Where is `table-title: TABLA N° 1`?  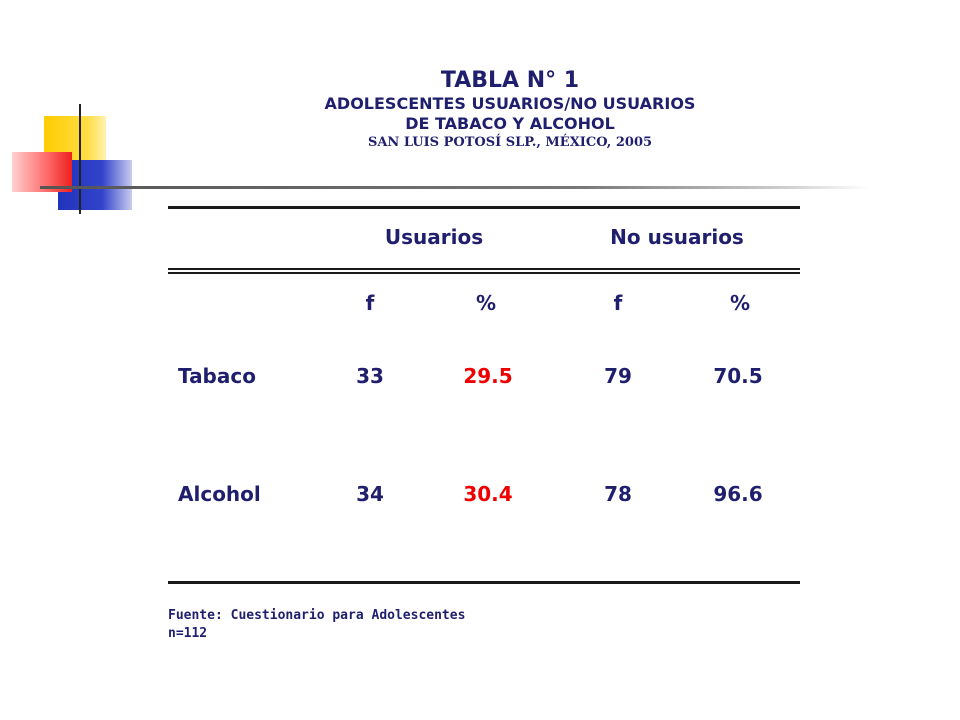 table-title: TABLA N° 1 is located at coordinates (510, 80).